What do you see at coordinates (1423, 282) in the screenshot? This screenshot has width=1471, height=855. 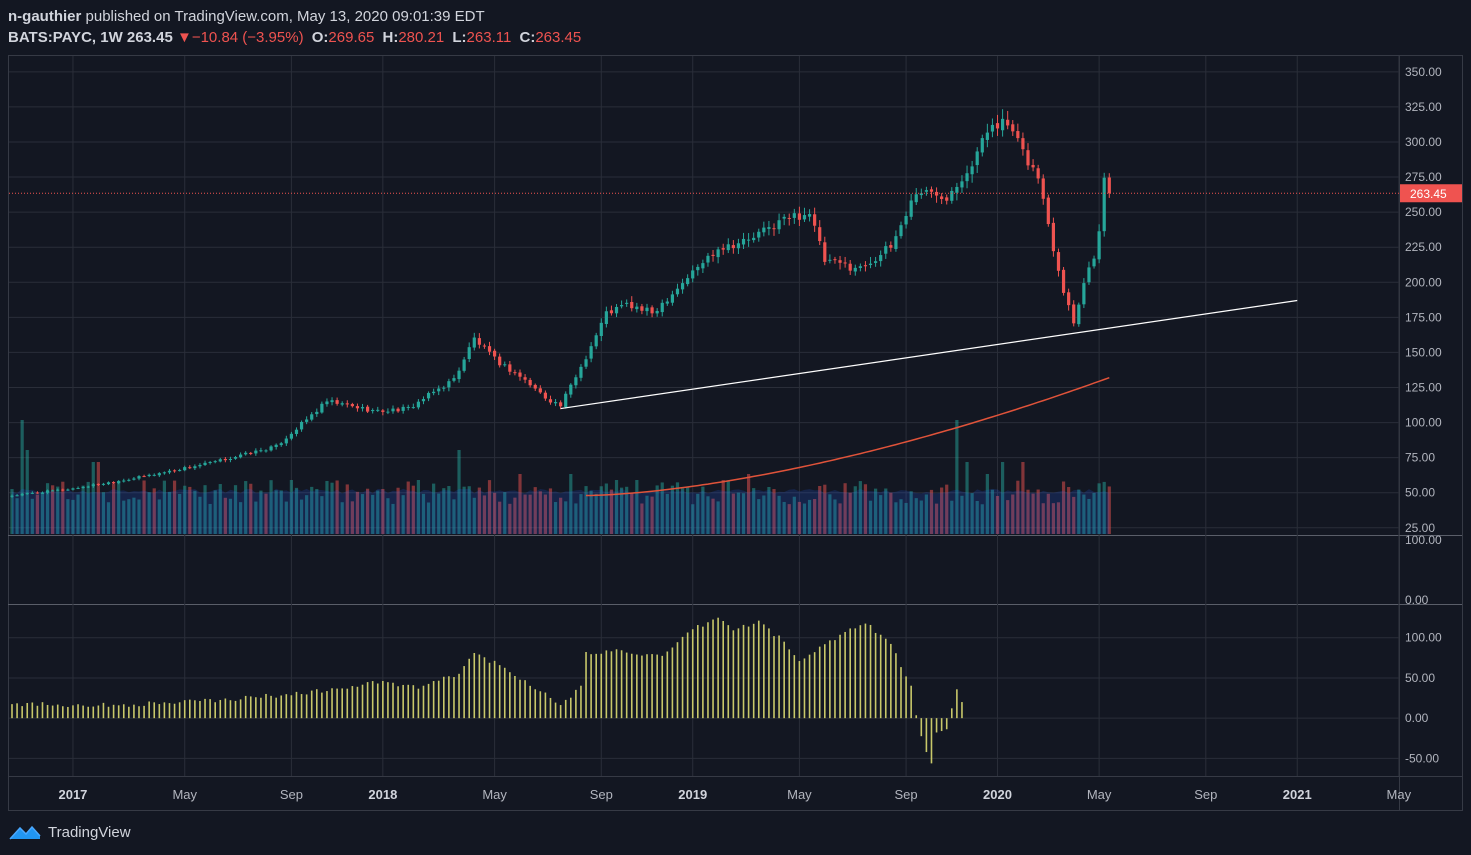 I see `price-tick-label: 200.00` at bounding box center [1423, 282].